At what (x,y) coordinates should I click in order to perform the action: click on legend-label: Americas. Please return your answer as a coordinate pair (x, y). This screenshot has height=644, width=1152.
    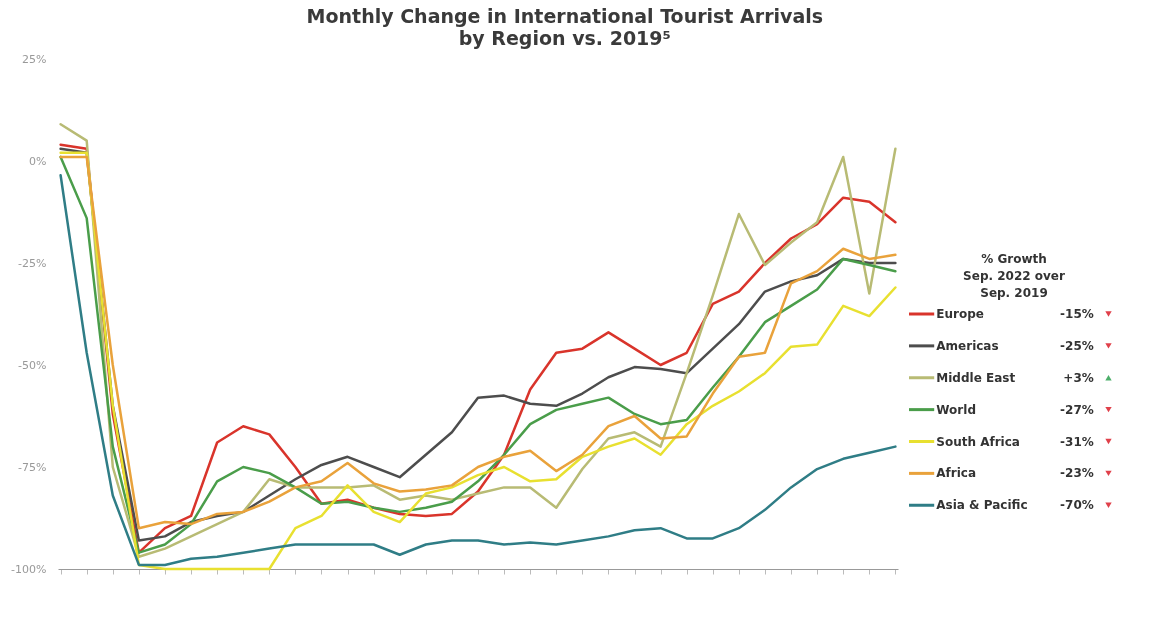
    Looking at the image, I should click on (967, 345).